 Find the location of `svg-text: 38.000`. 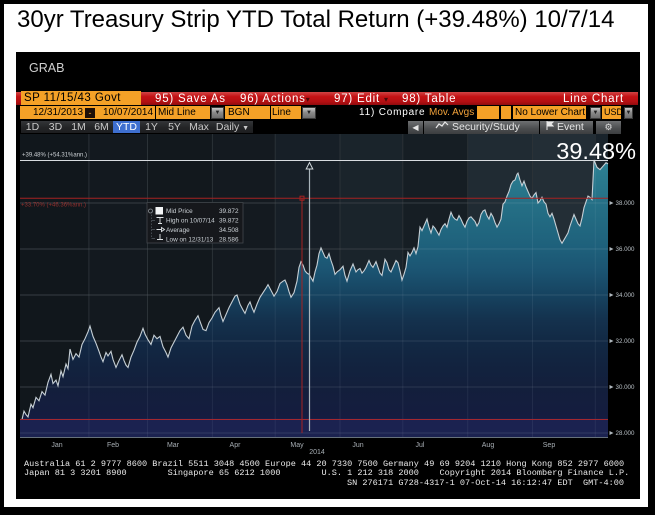

svg-text: 38.000 is located at coordinates (625, 203).